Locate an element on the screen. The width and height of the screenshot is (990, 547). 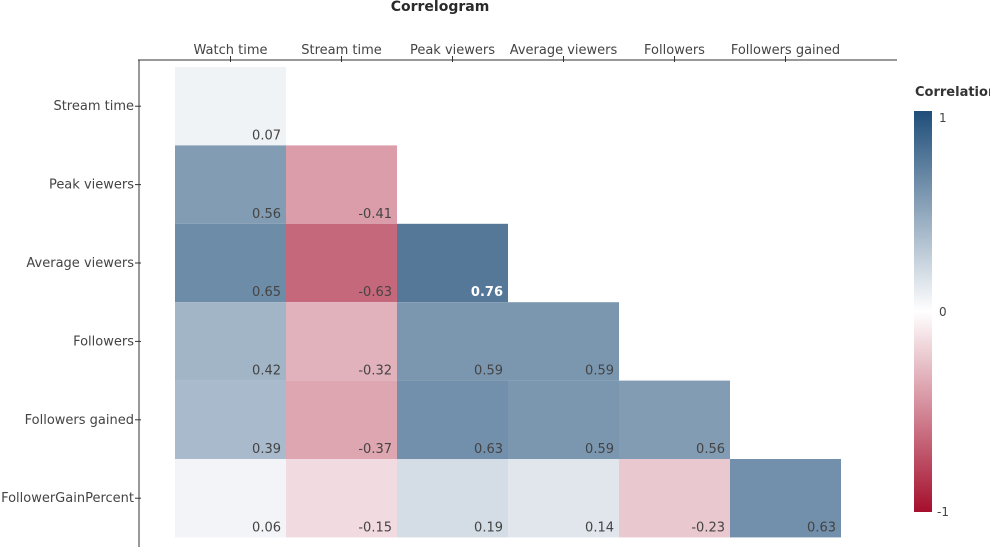
y-tick-label: FollowerGainPercent is located at coordinates (67, 498).